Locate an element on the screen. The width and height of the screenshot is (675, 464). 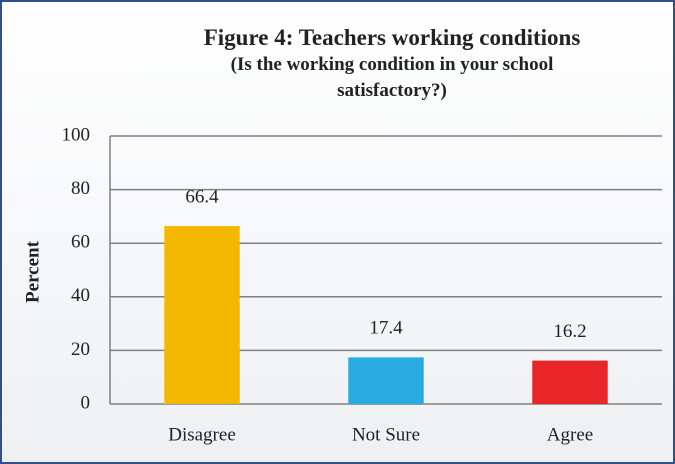
y-tick-label: 60 is located at coordinates (80, 242).